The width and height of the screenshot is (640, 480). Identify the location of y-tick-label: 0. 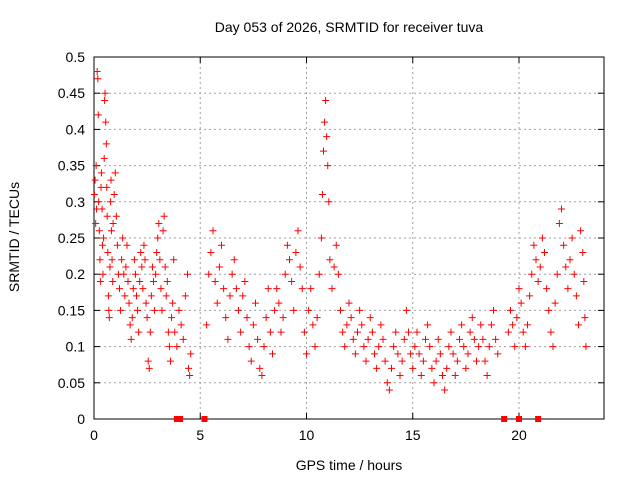
(81, 419).